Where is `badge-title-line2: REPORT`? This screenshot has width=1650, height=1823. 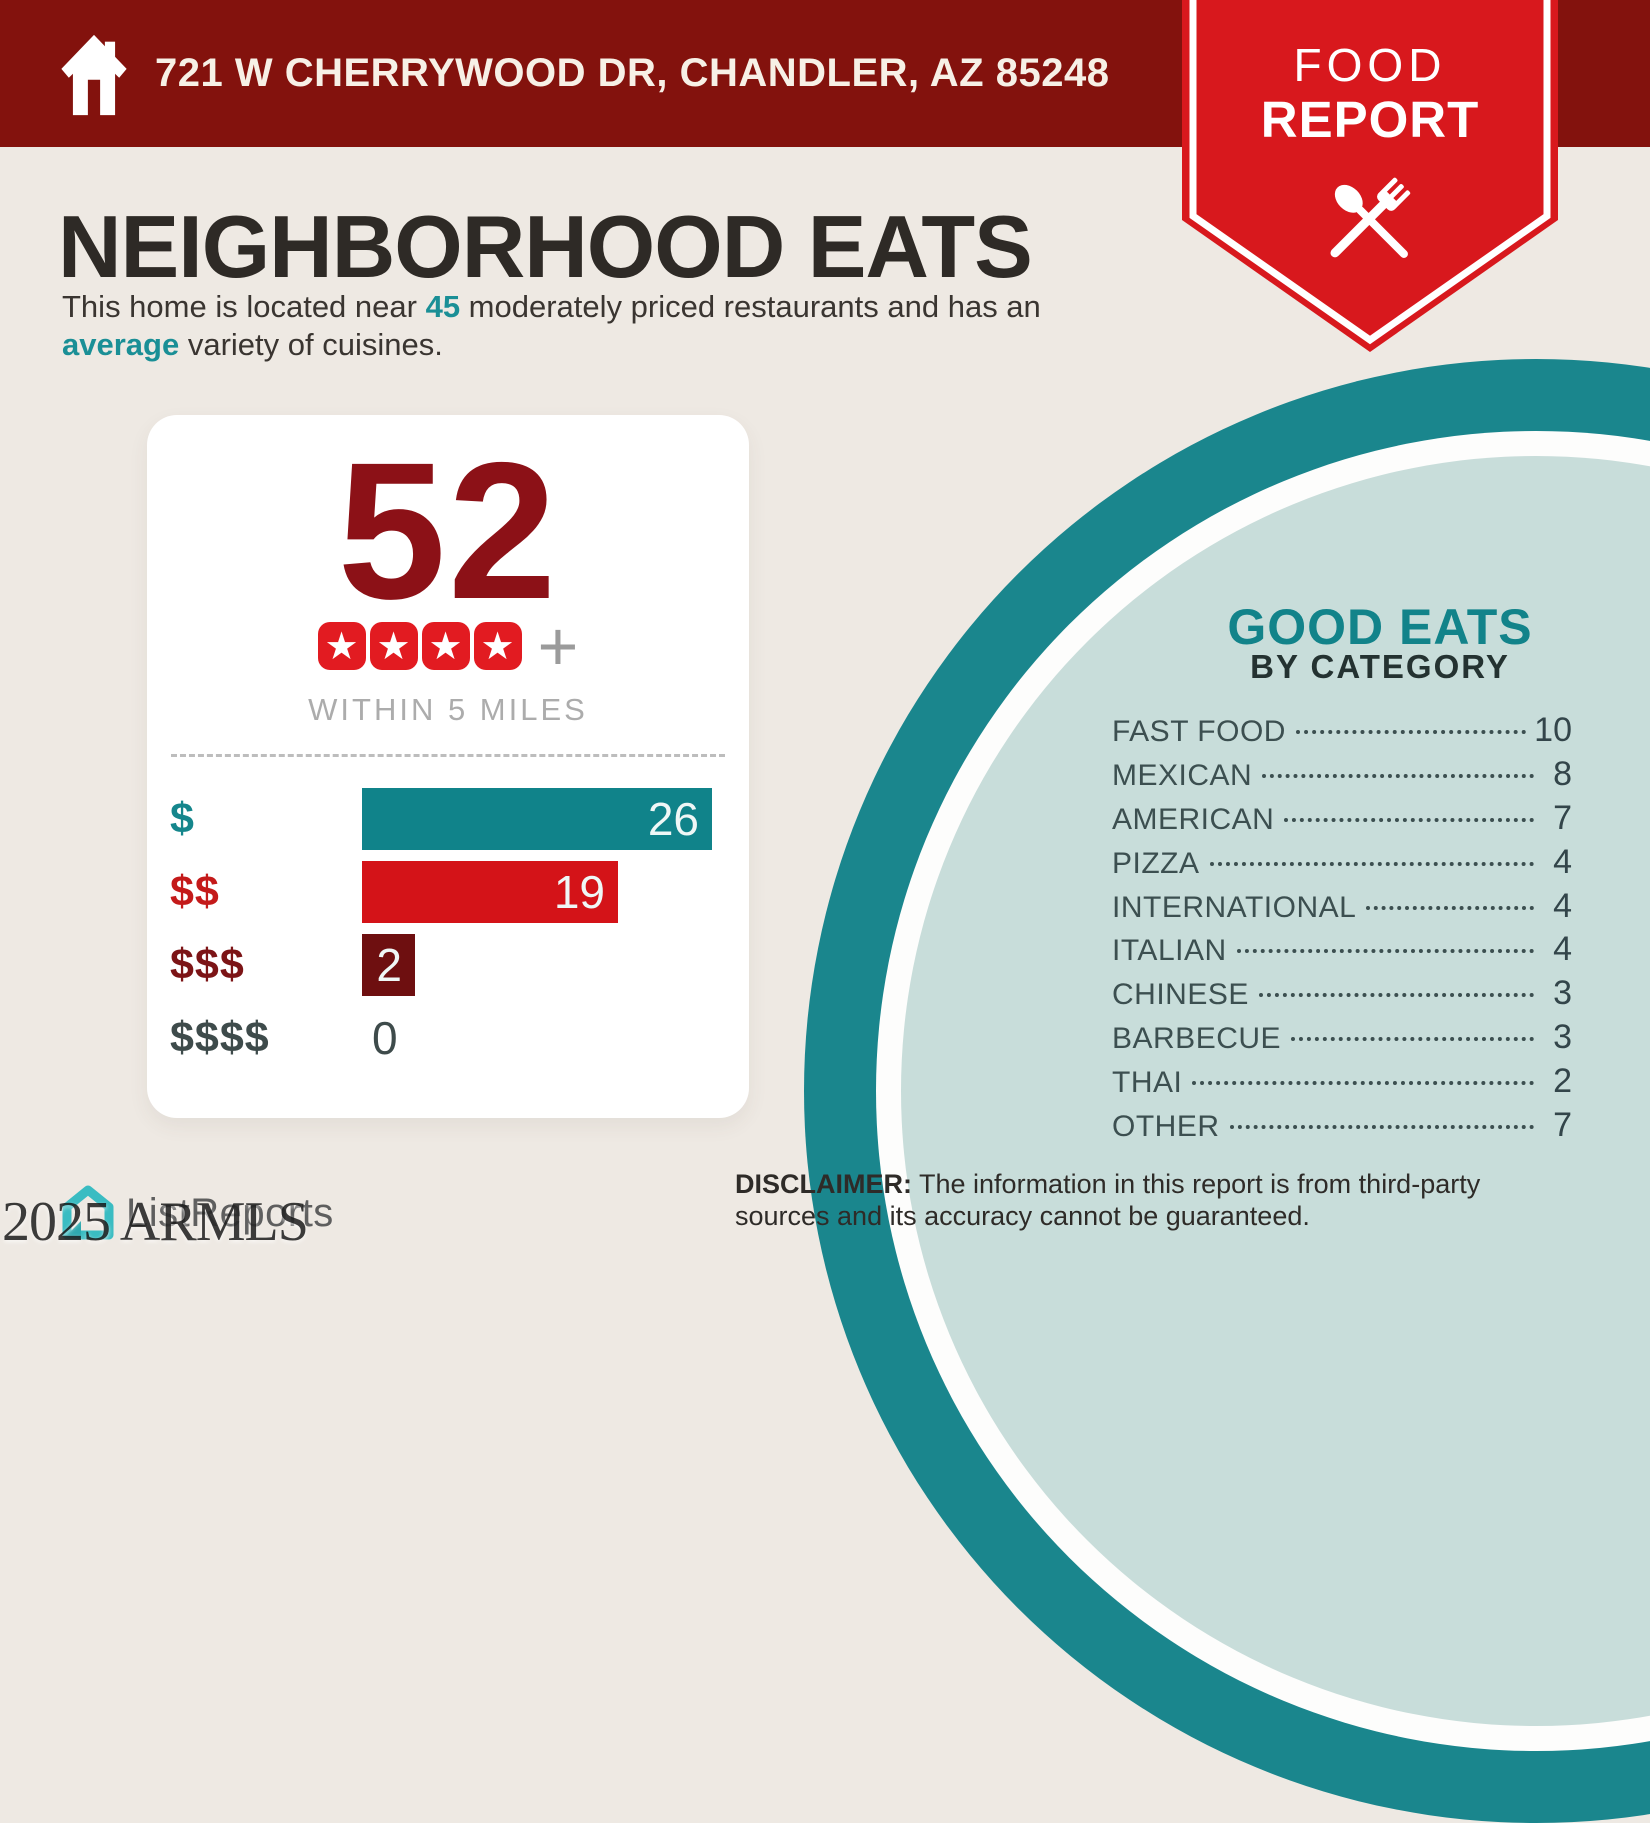 badge-title-line2: REPORT is located at coordinates (1370, 119).